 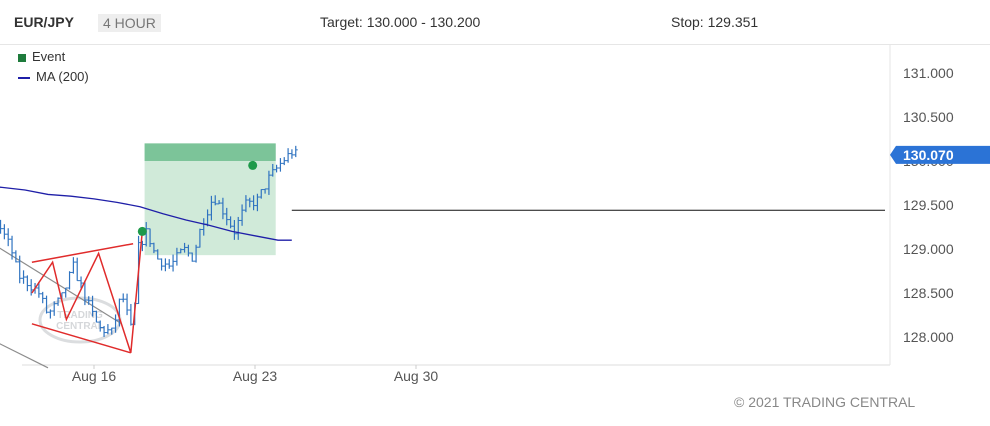 I want to click on pattern-upper-line, so click(x=82, y=252).